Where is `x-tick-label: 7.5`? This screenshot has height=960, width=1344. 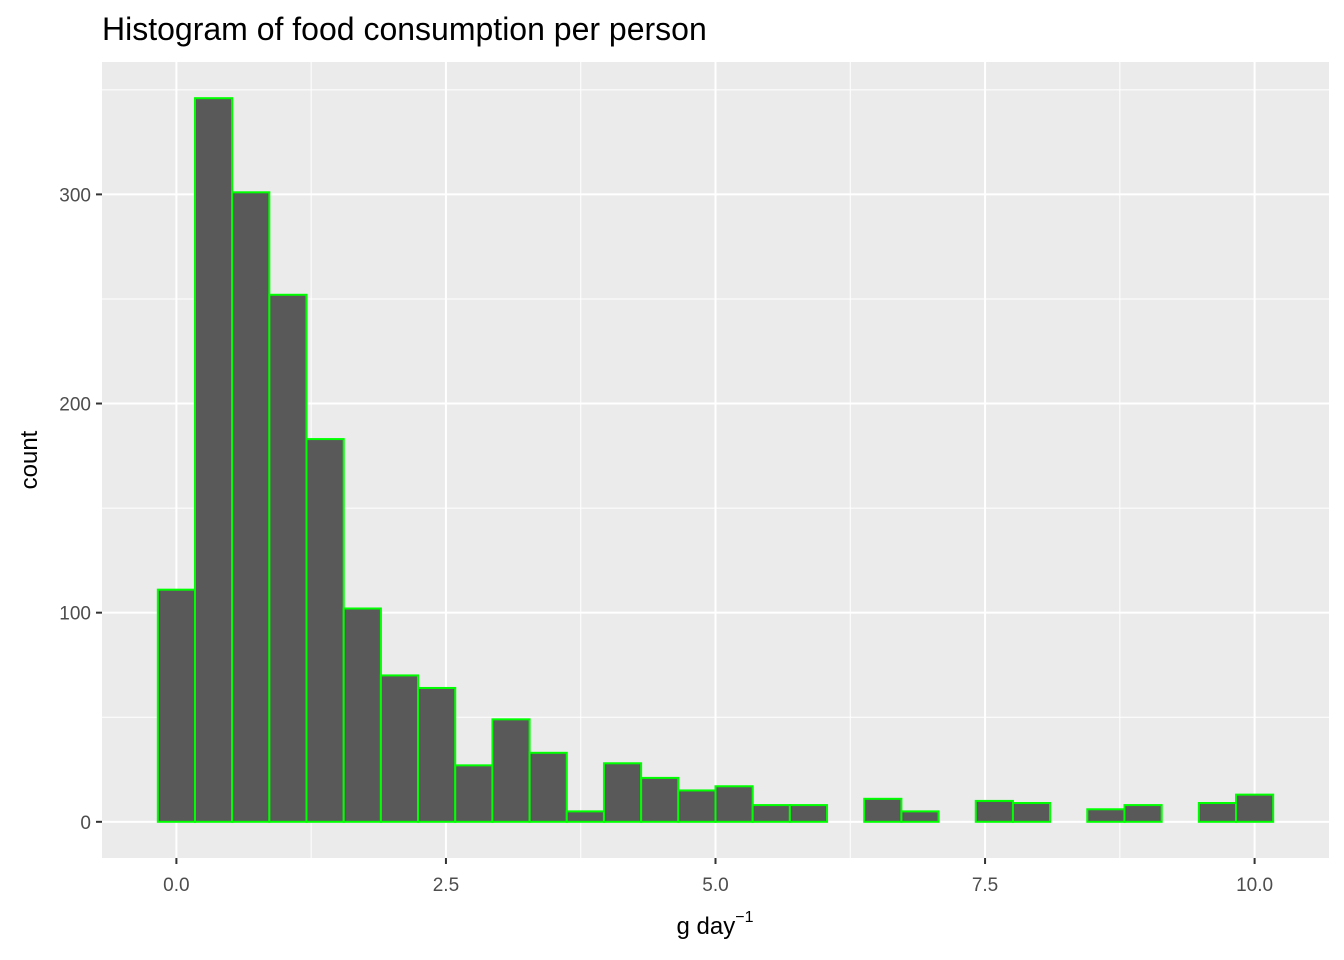
x-tick-label: 7.5 is located at coordinates (985, 885).